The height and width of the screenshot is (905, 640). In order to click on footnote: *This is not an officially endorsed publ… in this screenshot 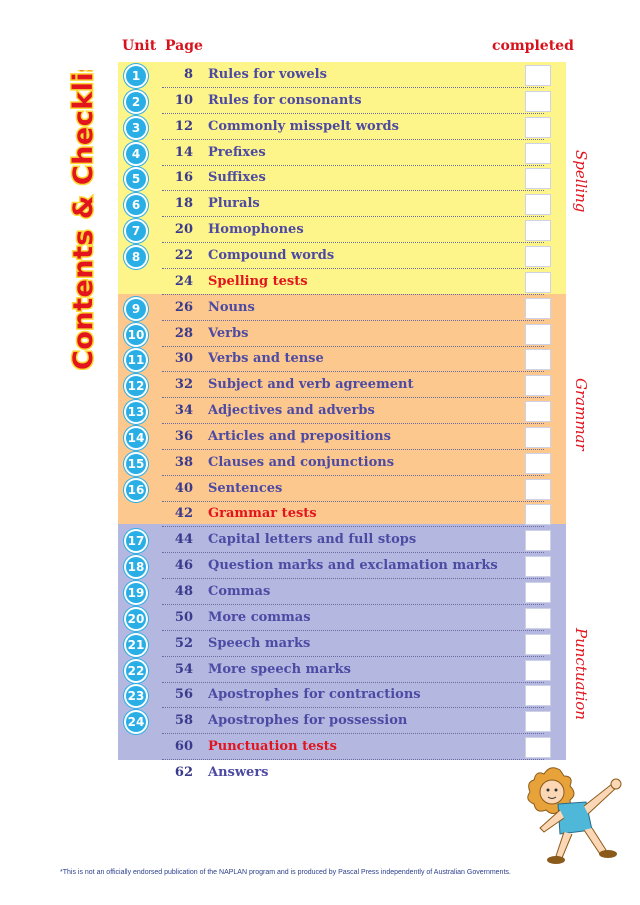, I will do `click(285, 872)`.